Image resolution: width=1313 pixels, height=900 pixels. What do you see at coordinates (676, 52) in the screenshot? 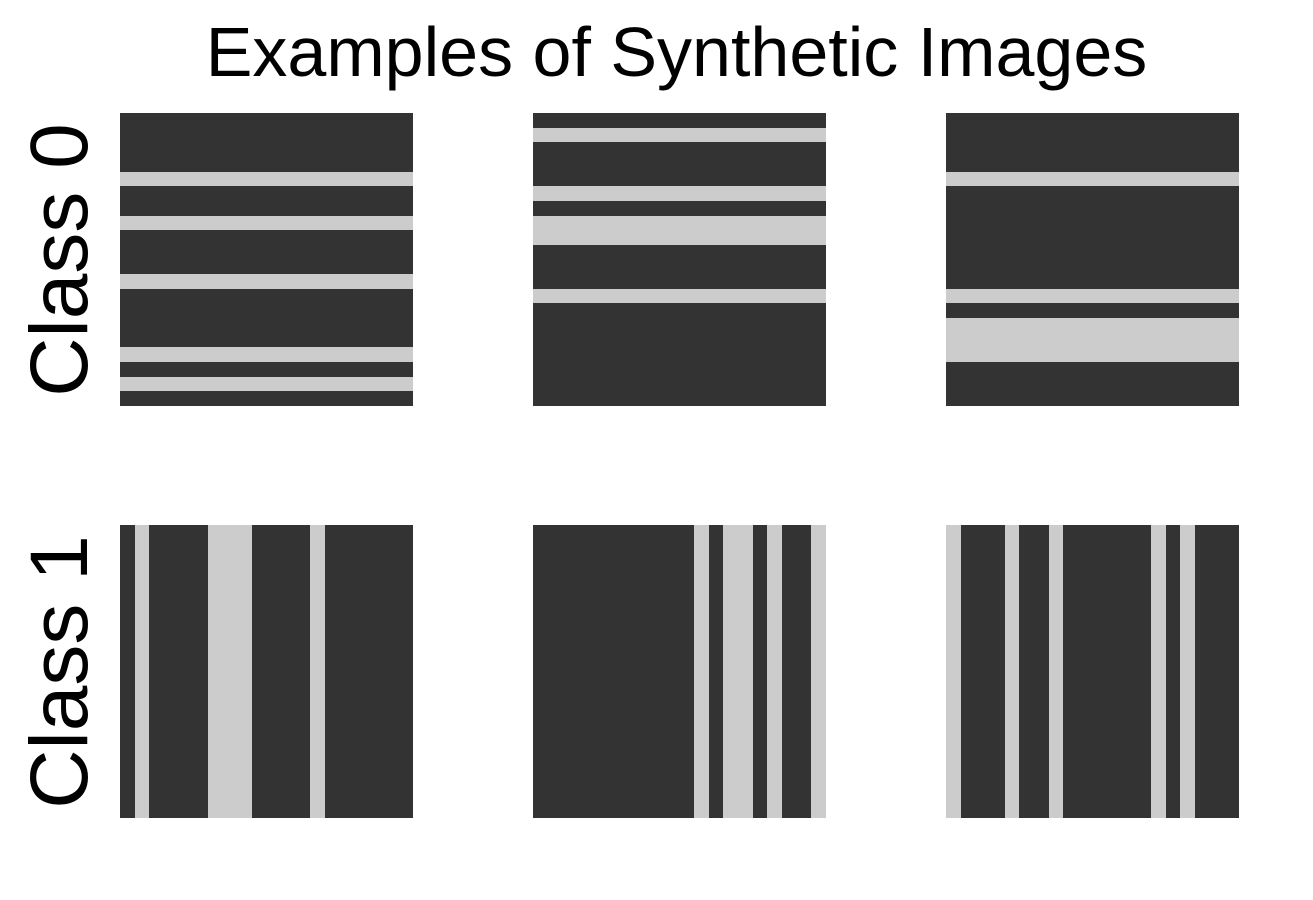
I see `figure-title: Examples of Synthetic Images` at bounding box center [676, 52].